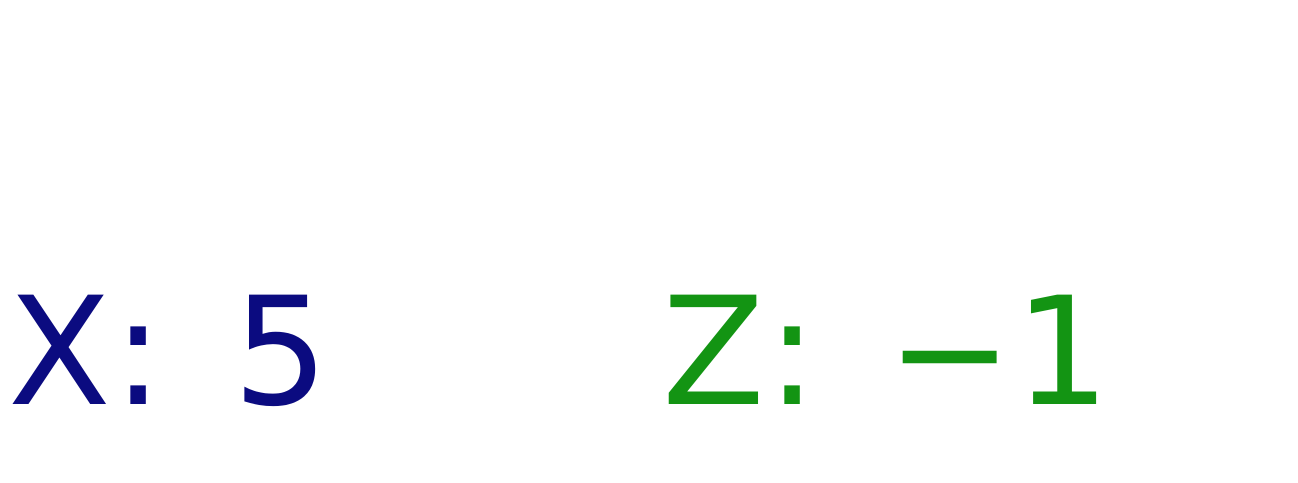  Describe the element at coordinates (999, 353) in the screenshot. I see `z-value: −1` at that location.